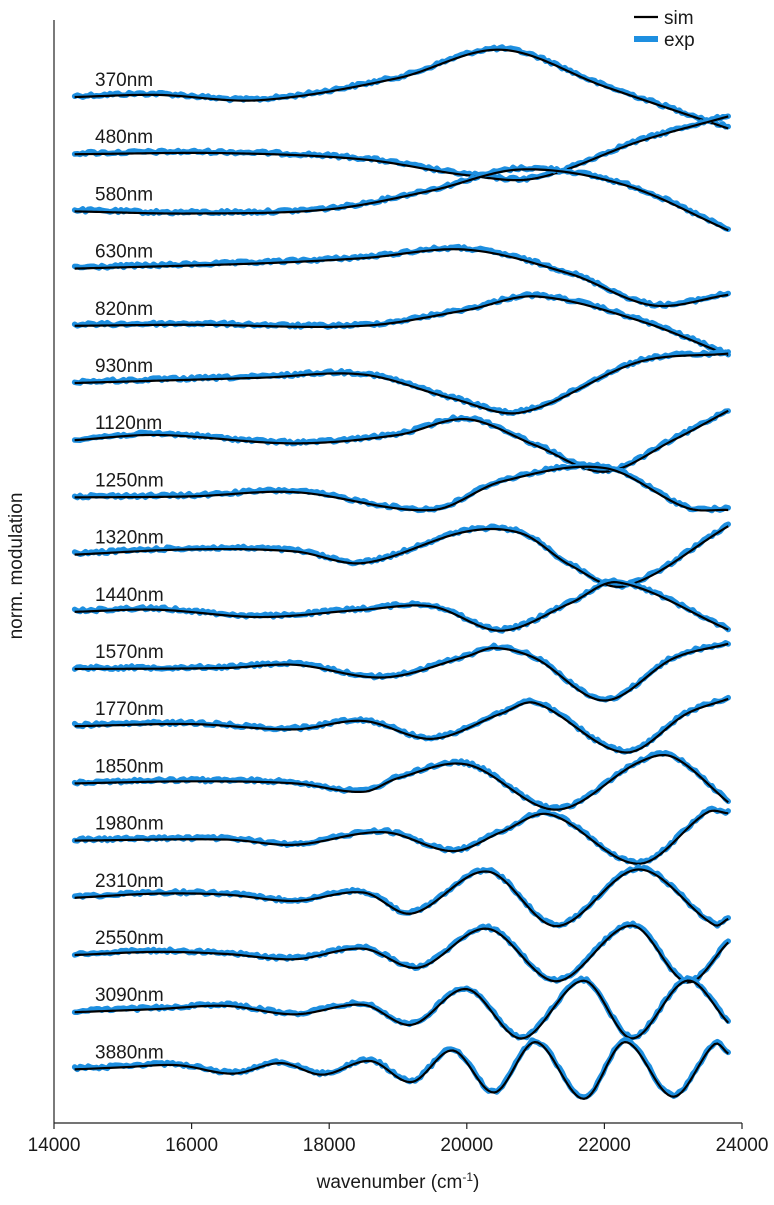 The width and height of the screenshot is (774, 1205). What do you see at coordinates (129, 709) in the screenshot?
I see `trace-label: 1770nm` at bounding box center [129, 709].